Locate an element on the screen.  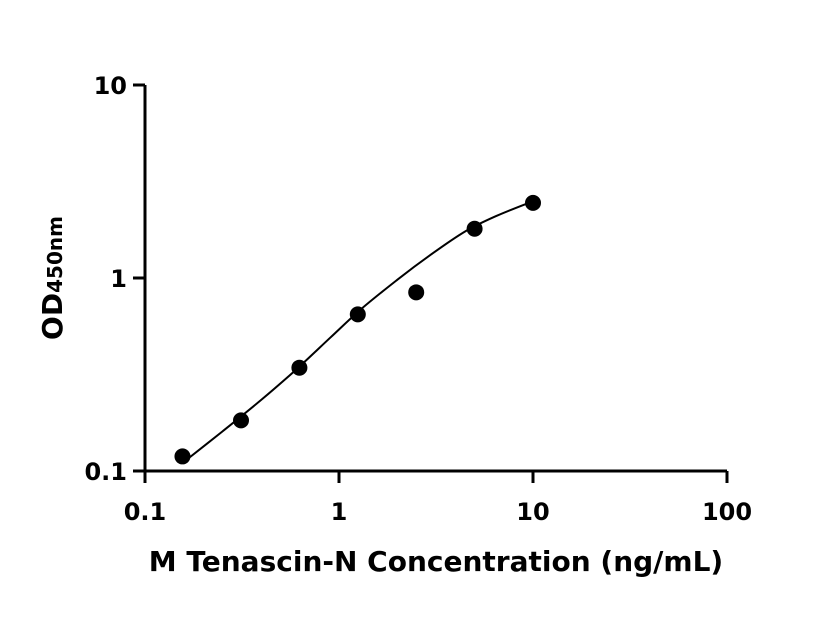
x-tick-label: 100 is located at coordinates (727, 512).